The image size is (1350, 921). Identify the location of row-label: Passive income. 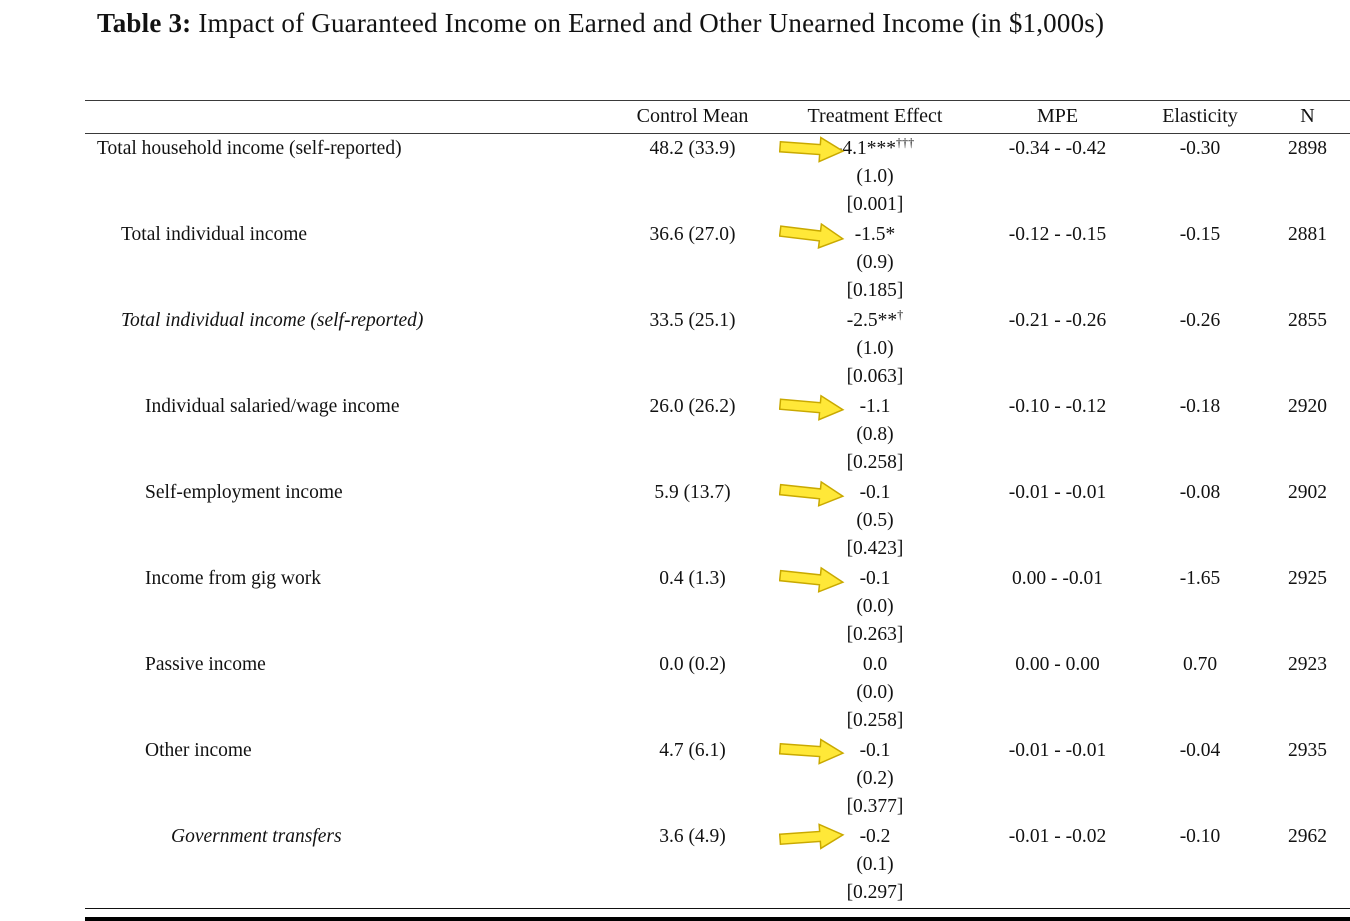
(205, 664).